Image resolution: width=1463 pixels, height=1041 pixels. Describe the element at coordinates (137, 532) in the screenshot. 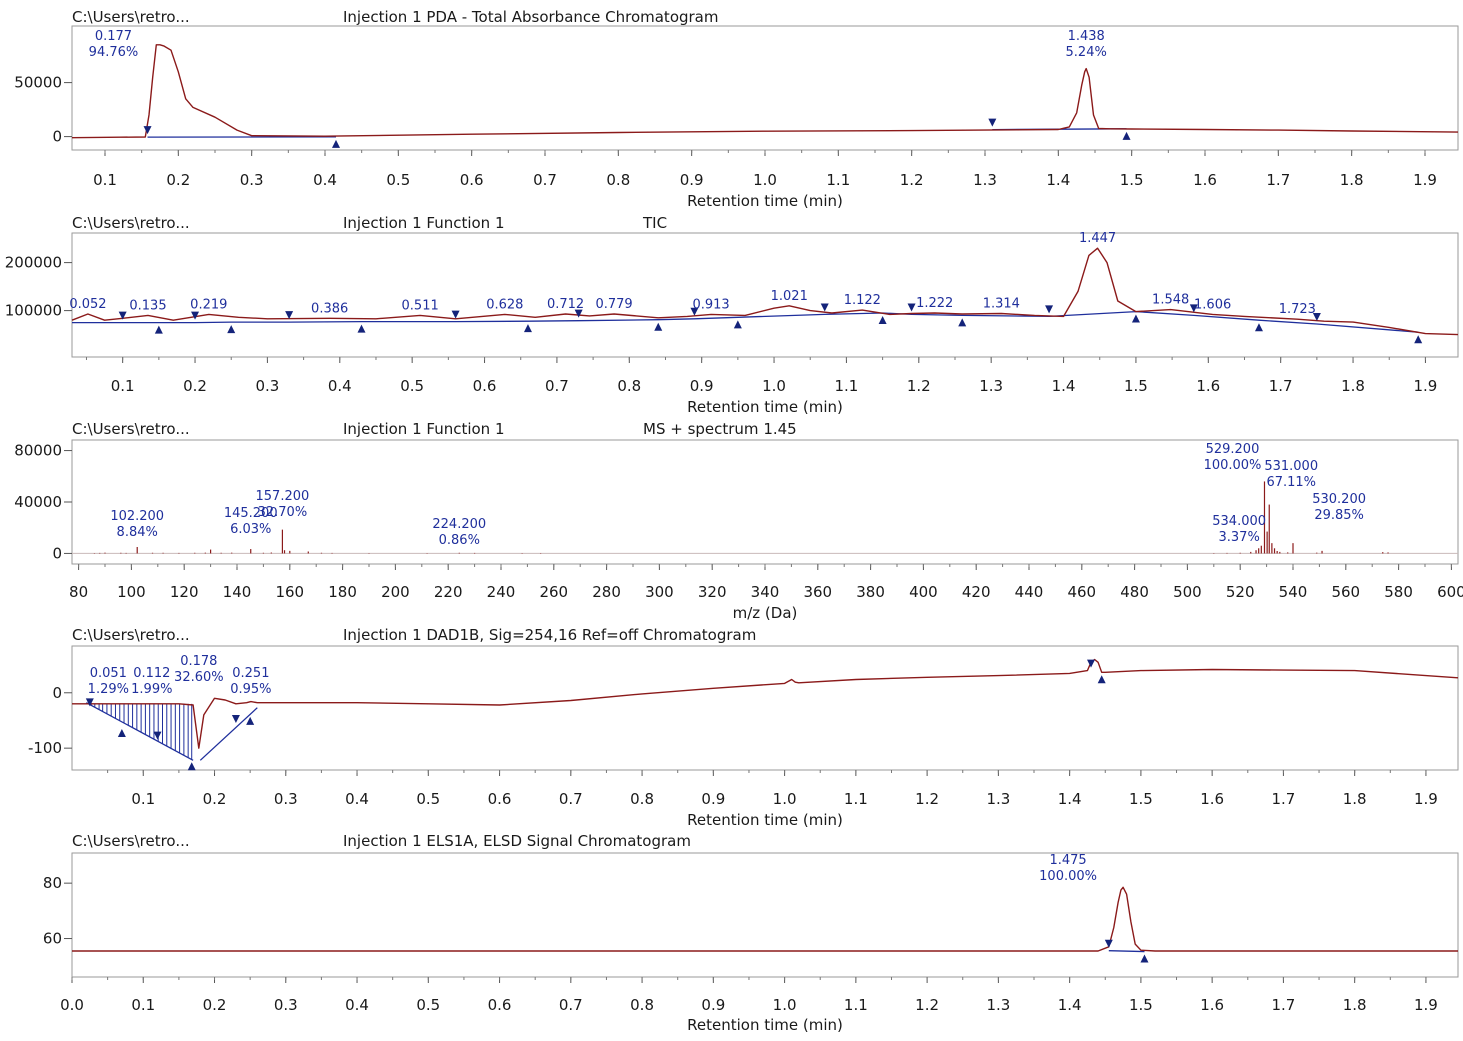

I see `peak-percent-label: 8.84%` at that location.